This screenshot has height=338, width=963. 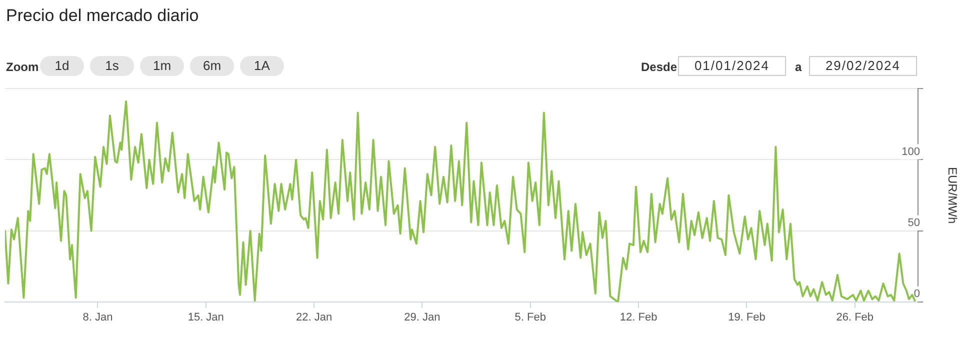 What do you see at coordinates (422, 318) in the screenshot?
I see `x-tick-label: 29. Jan` at bounding box center [422, 318].